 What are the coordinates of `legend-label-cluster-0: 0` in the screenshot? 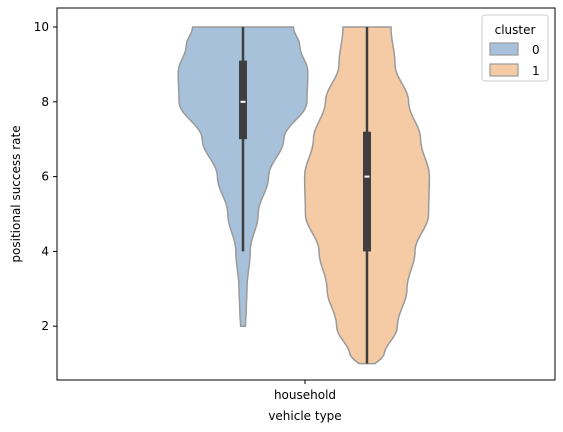 It's located at (536, 50).